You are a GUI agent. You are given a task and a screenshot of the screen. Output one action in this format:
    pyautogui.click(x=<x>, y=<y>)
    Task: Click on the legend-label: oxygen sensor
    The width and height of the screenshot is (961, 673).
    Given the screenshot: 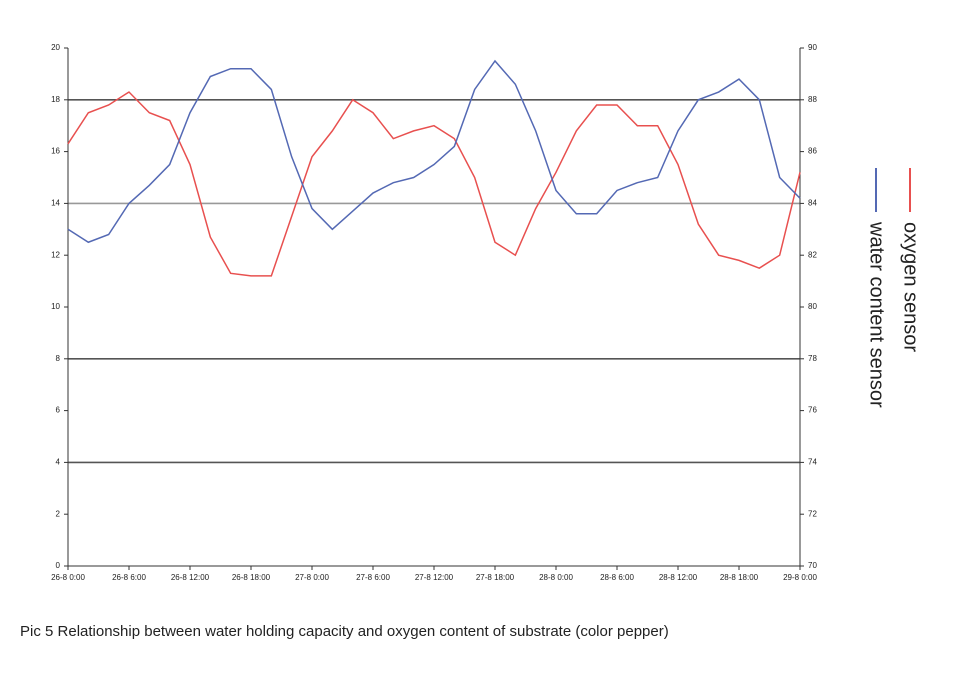 What is the action you would take?
    pyautogui.click(x=911, y=287)
    